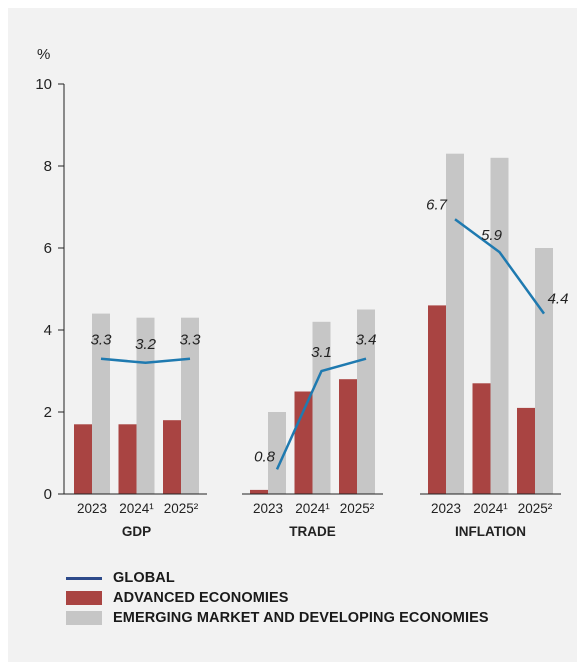 The image size is (585, 670). What do you see at coordinates (558, 299) in the screenshot?
I see `global-data-label: 4.4` at bounding box center [558, 299].